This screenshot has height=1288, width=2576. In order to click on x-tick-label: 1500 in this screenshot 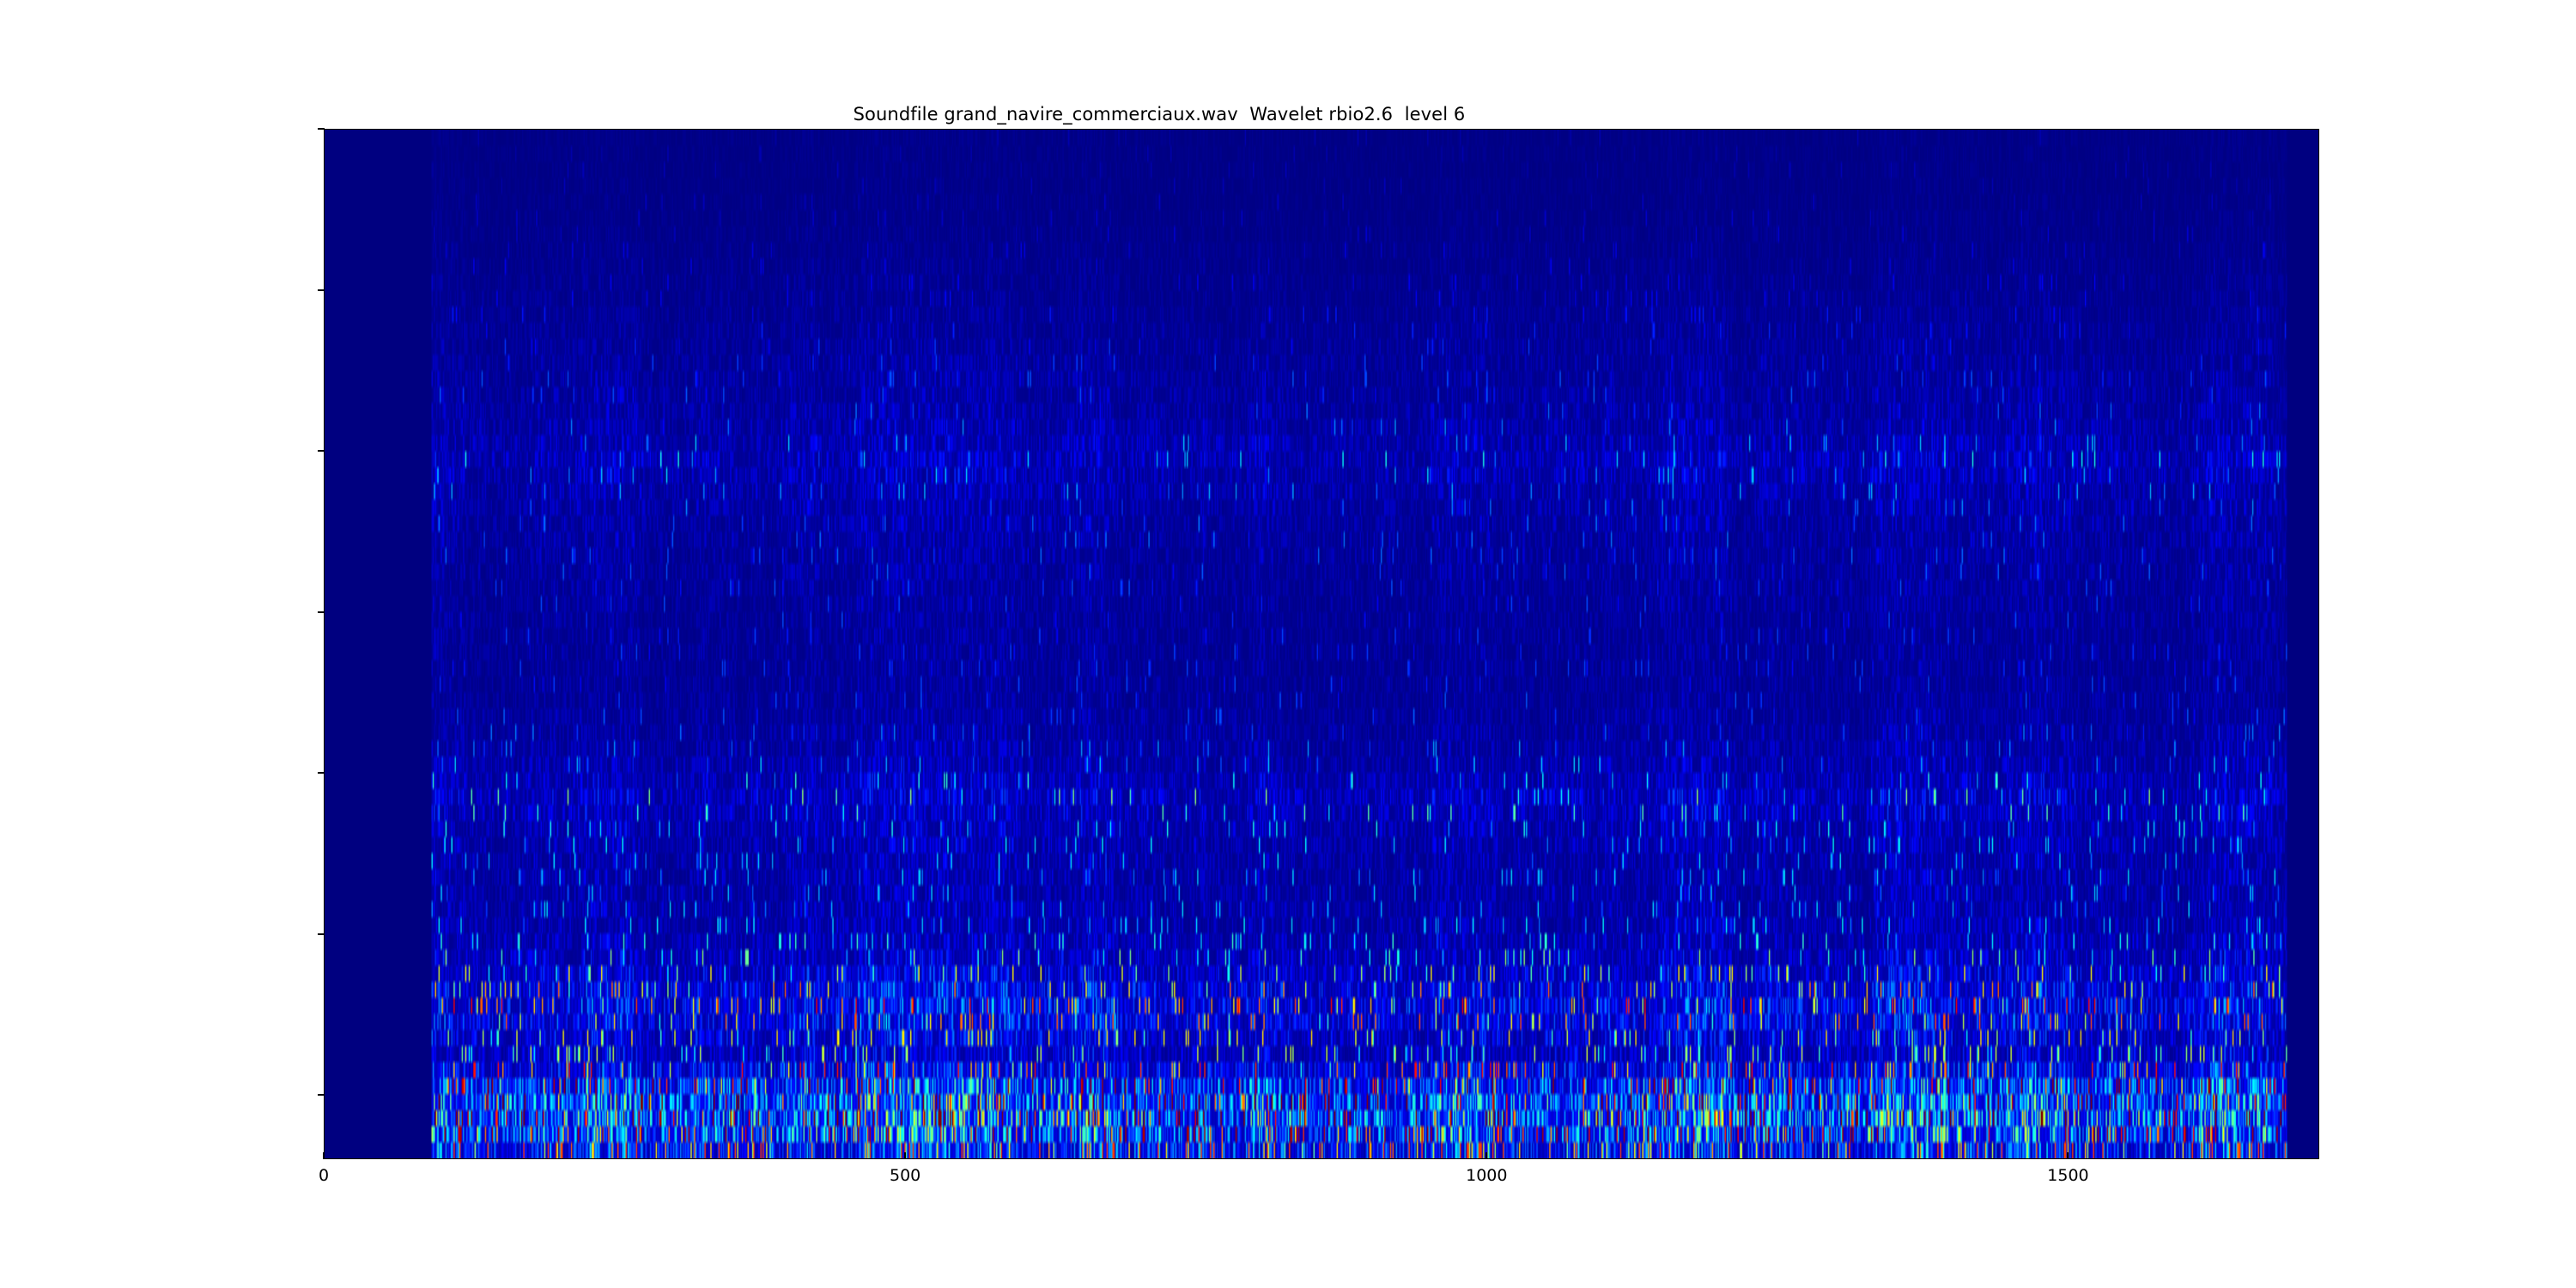, I will do `click(2068, 1175)`.